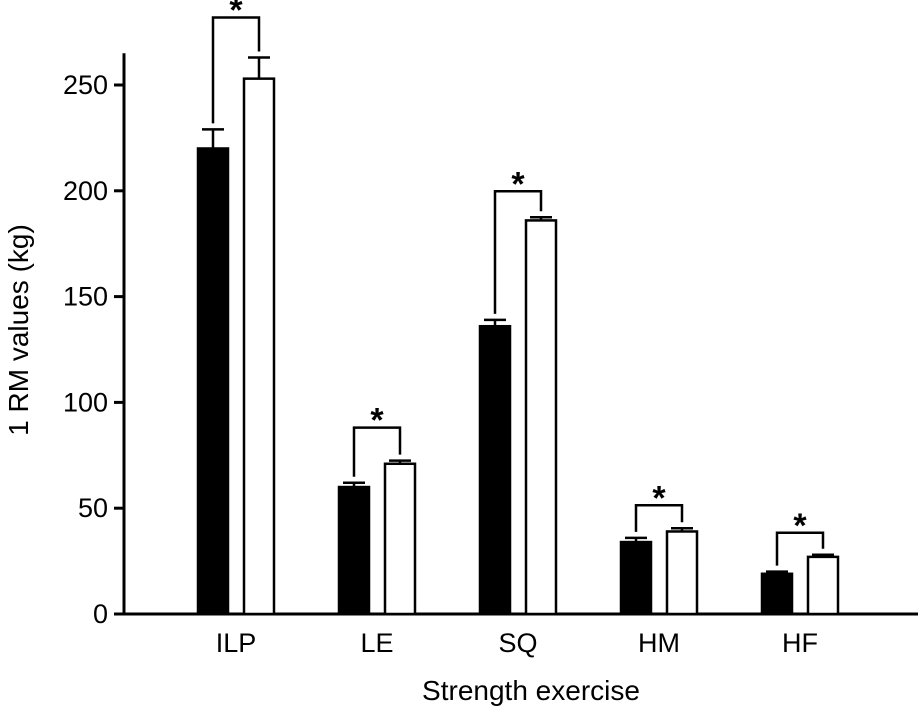  What do you see at coordinates (495, 470) in the screenshot?
I see `bar-sq-series1` at bounding box center [495, 470].